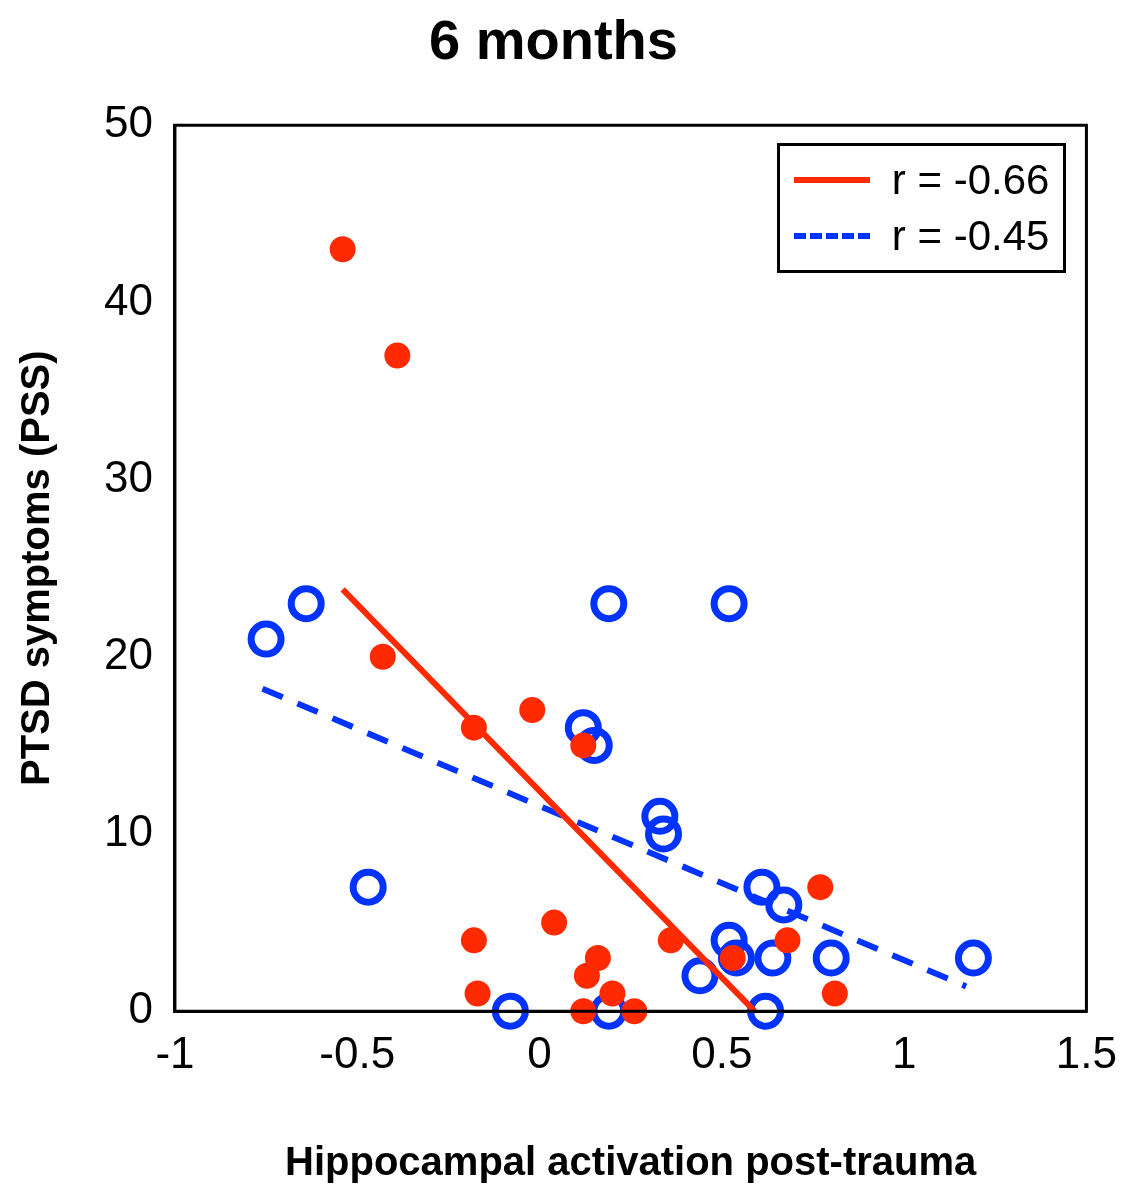 The width and height of the screenshot is (1135, 1202). Describe the element at coordinates (35, 568) in the screenshot. I see `y-axis-title: PTSD symptoms (PSS)` at that location.